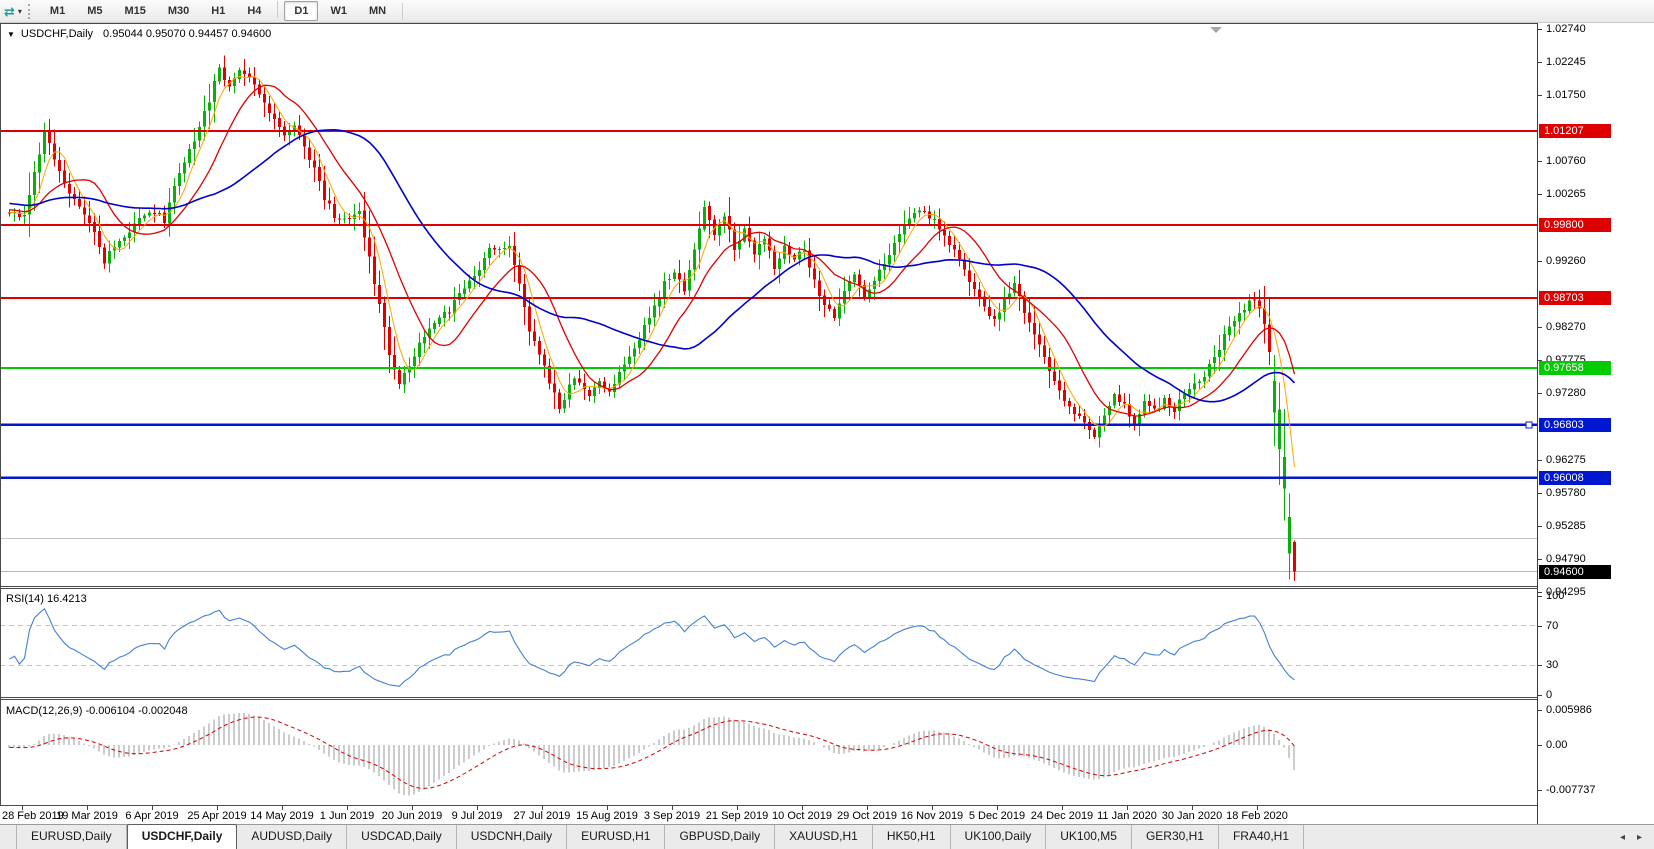  Describe the element at coordinates (282, 816) in the screenshot. I see `date-label: 14 May 2019` at that location.